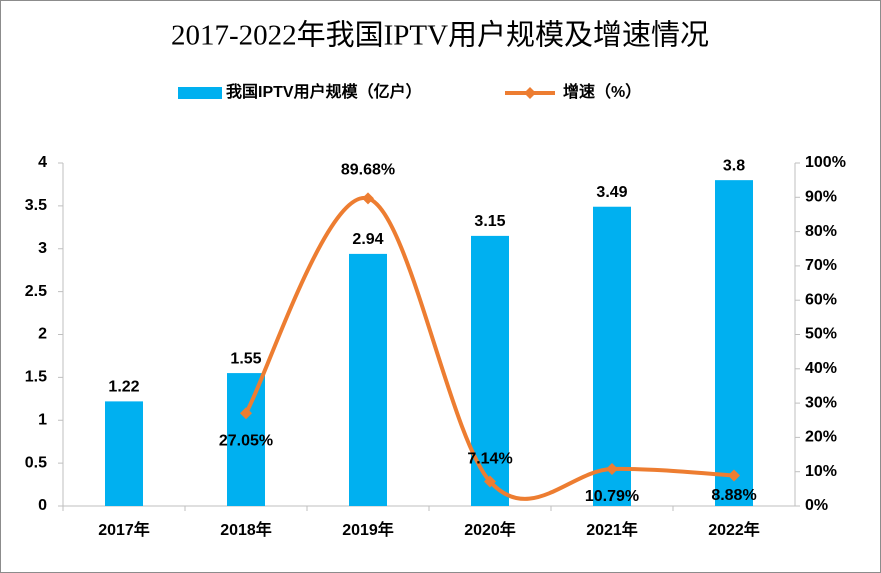  I want to click on bar-value-label: 3.49, so click(611, 192).